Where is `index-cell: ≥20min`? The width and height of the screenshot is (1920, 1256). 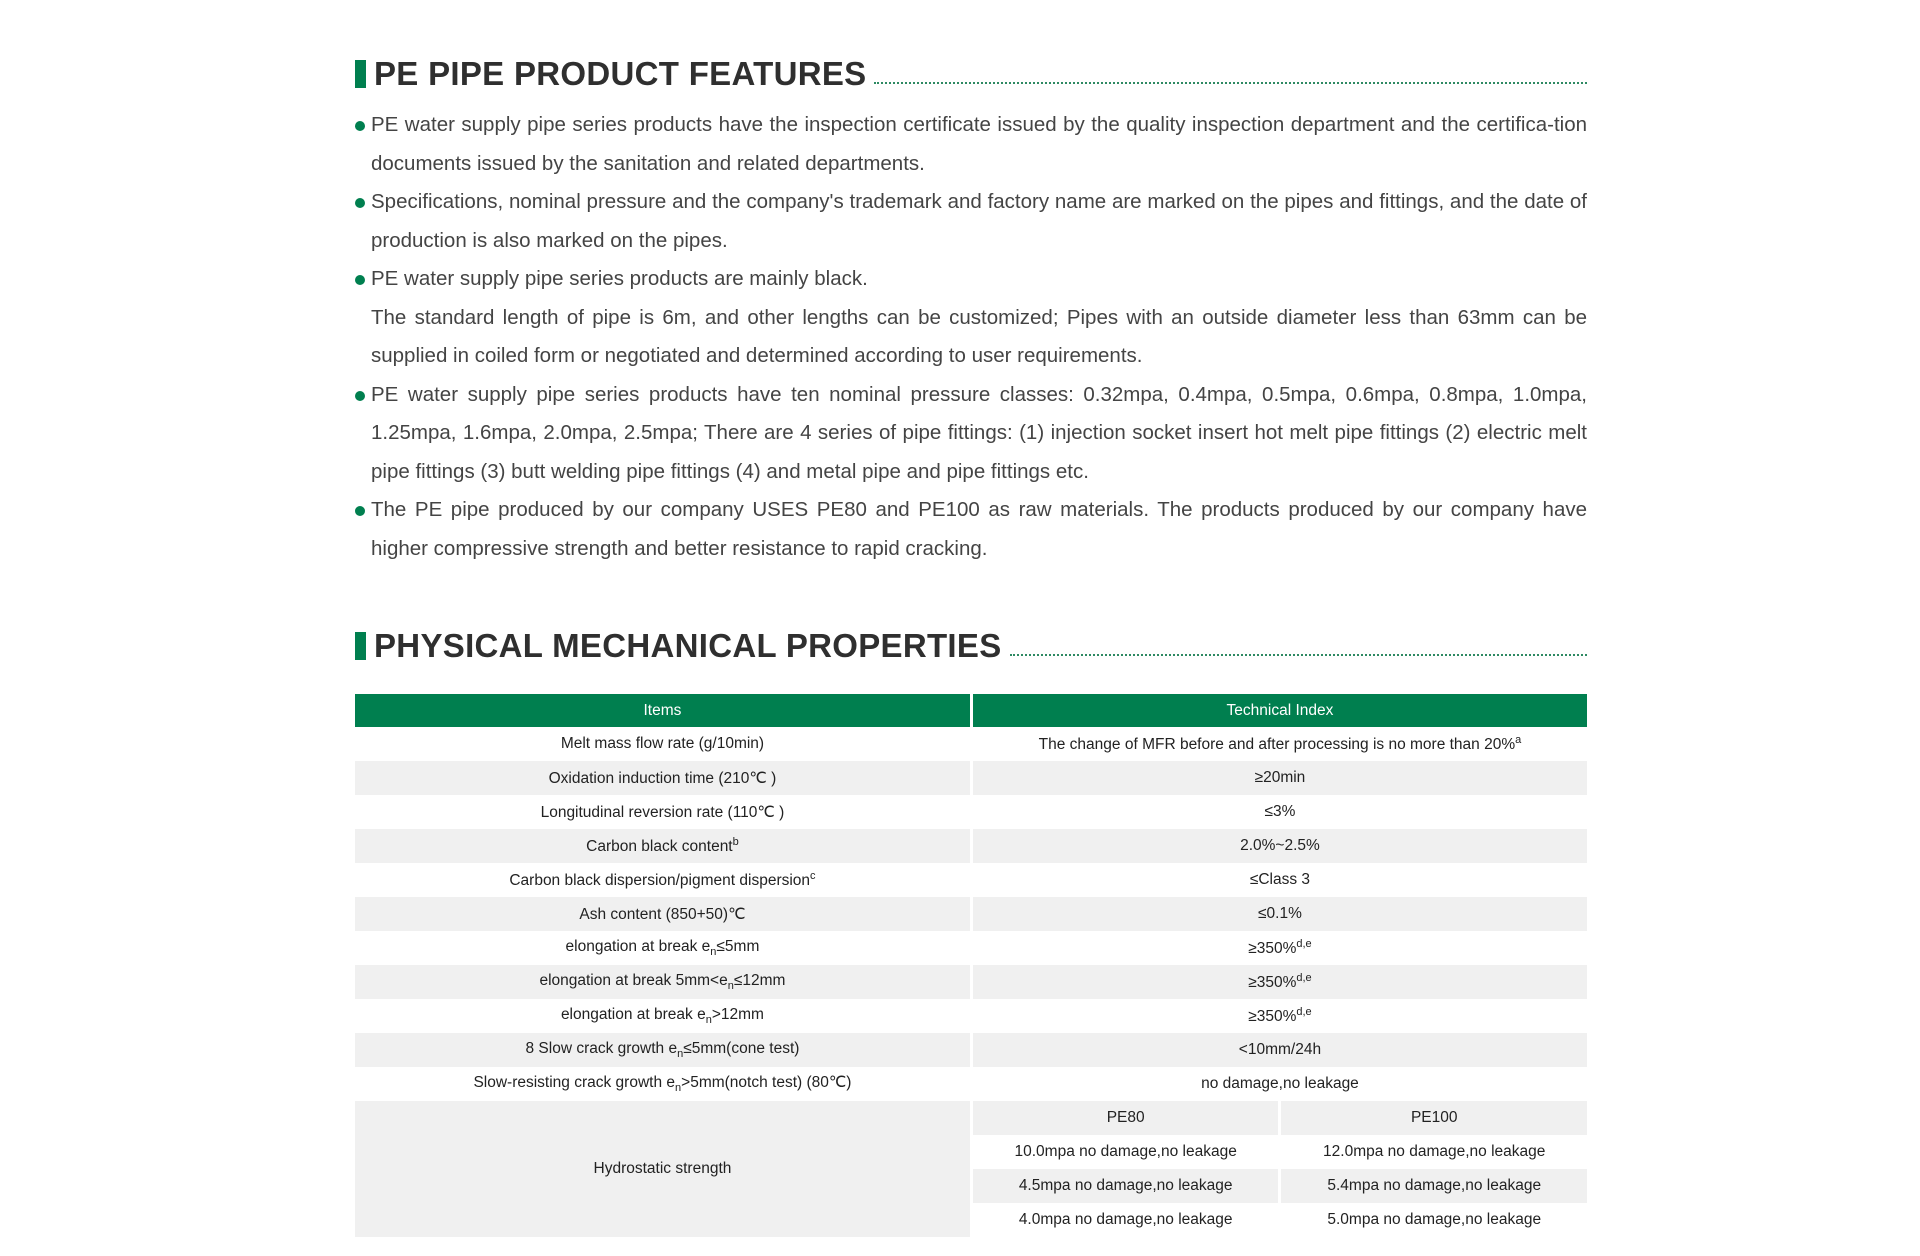 index-cell: ≥20min is located at coordinates (1279, 778).